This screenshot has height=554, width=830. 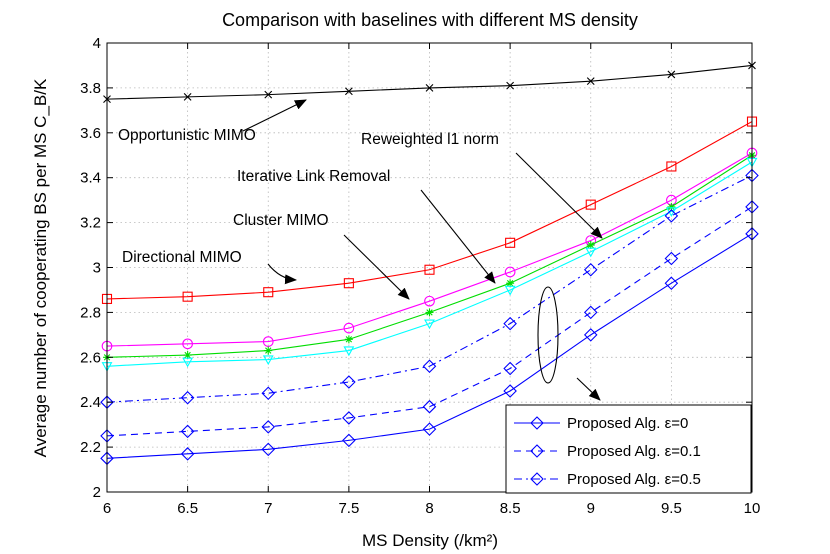 I want to click on arrow-cluster-mimo, so click(x=376, y=267).